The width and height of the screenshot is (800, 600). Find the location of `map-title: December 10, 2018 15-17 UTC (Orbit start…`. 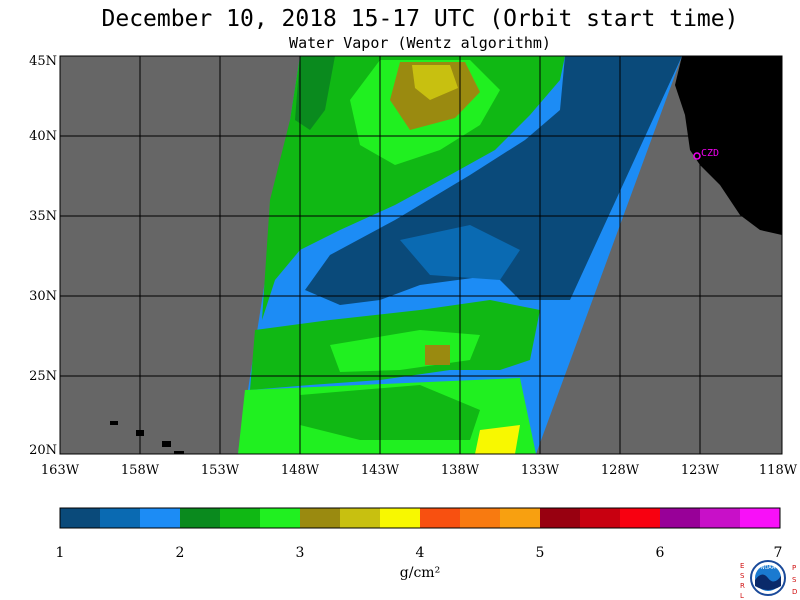

map-title: December 10, 2018 15-17 UTC (Orbit start… is located at coordinates (420, 19).